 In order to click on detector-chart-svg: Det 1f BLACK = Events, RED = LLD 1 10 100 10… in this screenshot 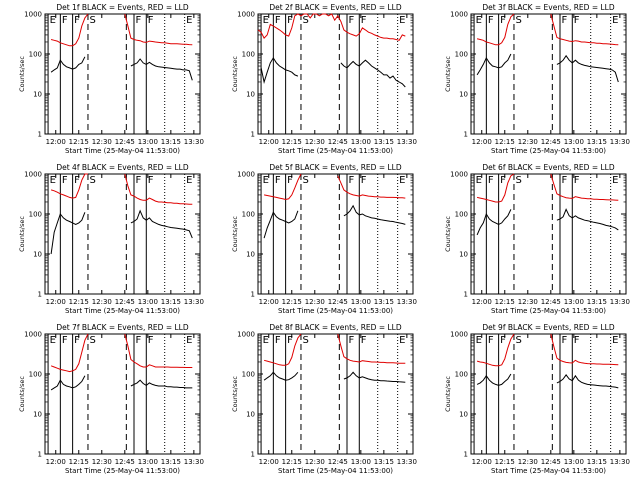, I will do `click(111, 79)`.